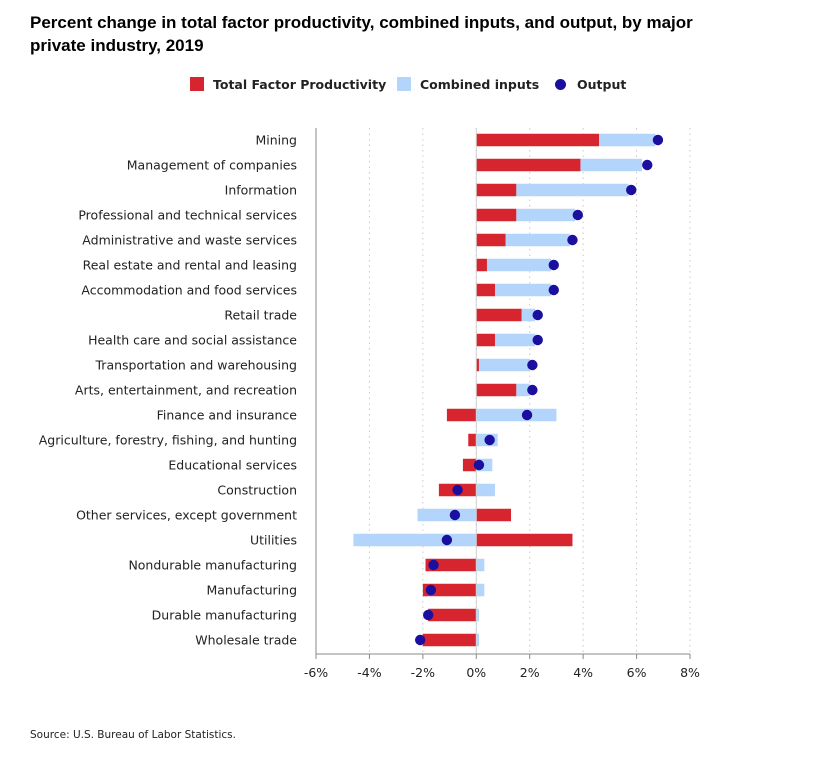 Image resolution: width=818 pixels, height=771 pixels. Describe the element at coordinates (423, 672) in the screenshot. I see `x-tick-label-2: -2%` at that location.